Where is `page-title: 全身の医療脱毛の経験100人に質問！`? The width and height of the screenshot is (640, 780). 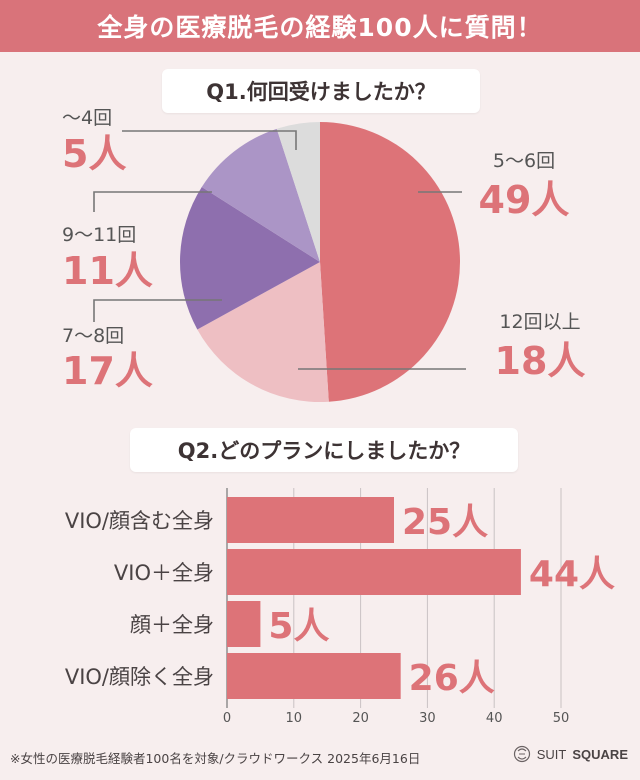 page-title: 全身の医療脱毛の経験100人に質問！ is located at coordinates (320, 27).